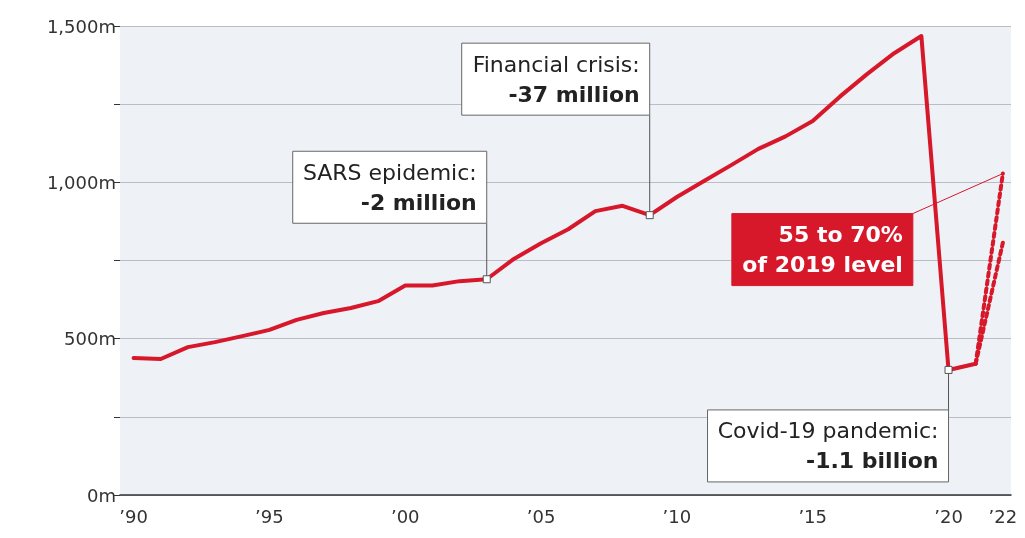  What do you see at coordinates (556, 79) in the screenshot?
I see `annotation: Financial crisis: -37 million` at bounding box center [556, 79].